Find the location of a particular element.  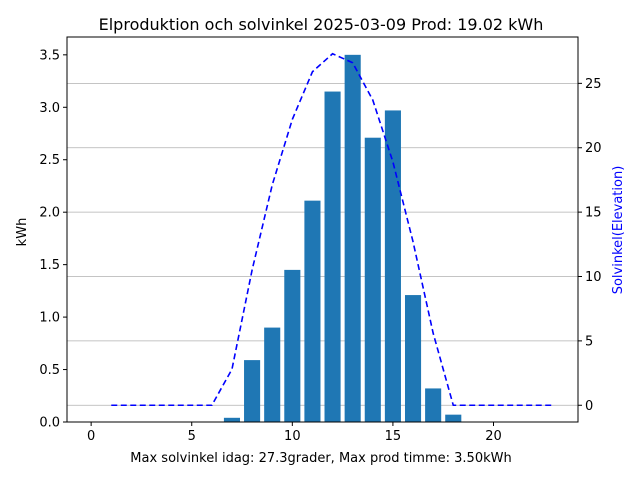

y-axis-left: 0.0 0.5 1.0 1.5 2.0 2.5 3.0 3.5 is located at coordinates (53, 239).